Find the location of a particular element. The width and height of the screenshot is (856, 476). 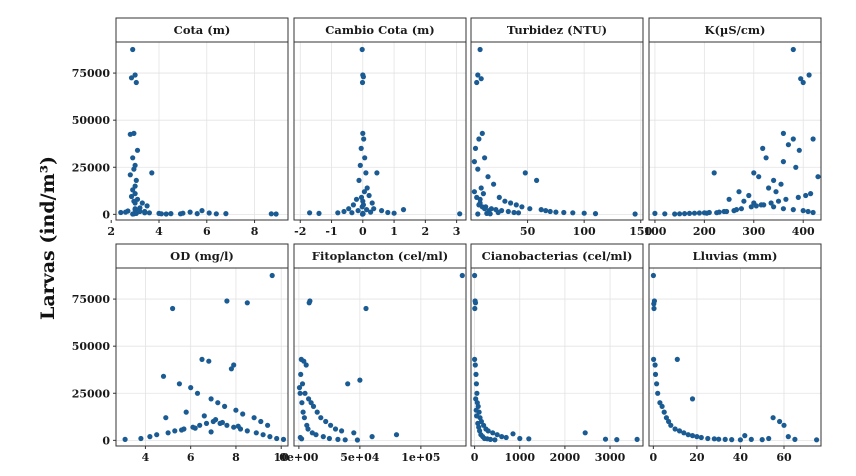

y-axis-label: Larvas (ind/m³) is located at coordinates (48, 238).